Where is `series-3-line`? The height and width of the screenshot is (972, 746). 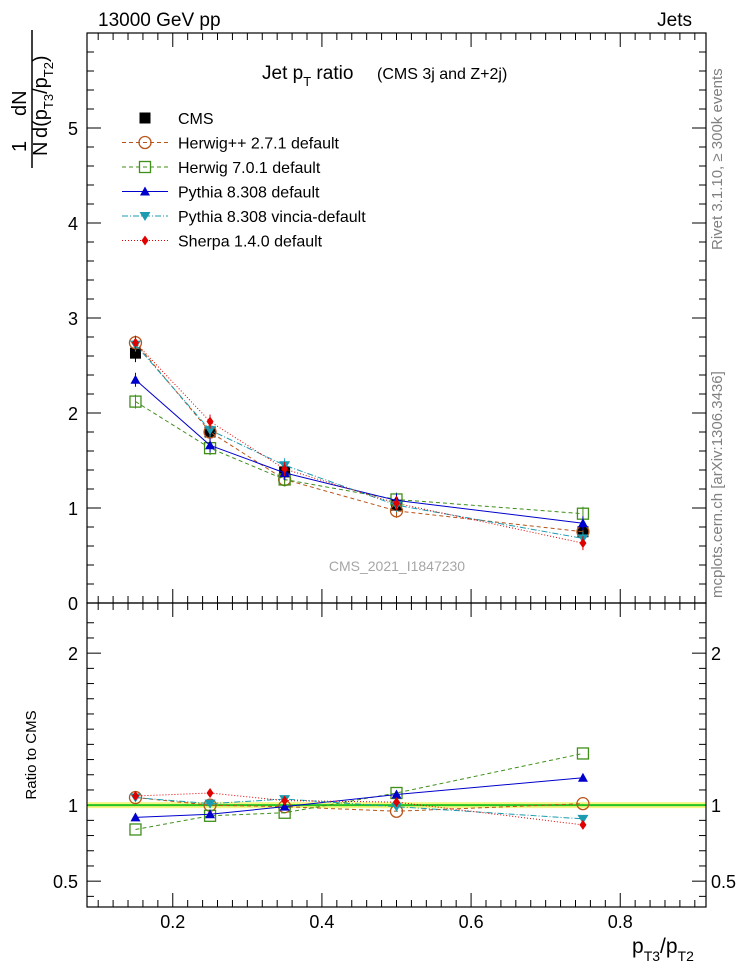 series-3-line is located at coordinates (359, 451).